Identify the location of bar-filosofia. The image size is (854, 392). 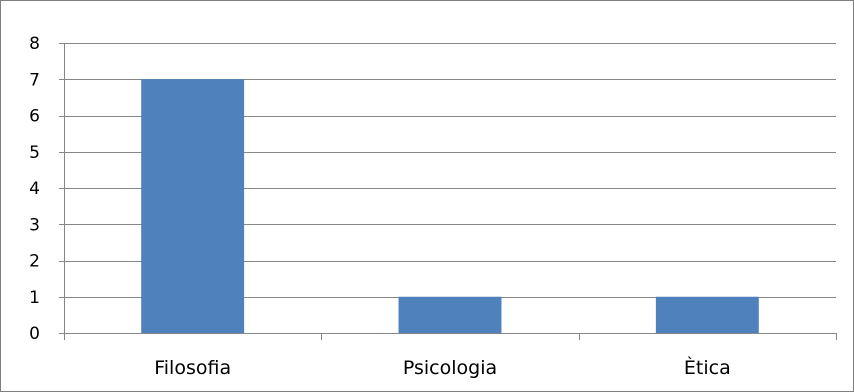
(192, 206).